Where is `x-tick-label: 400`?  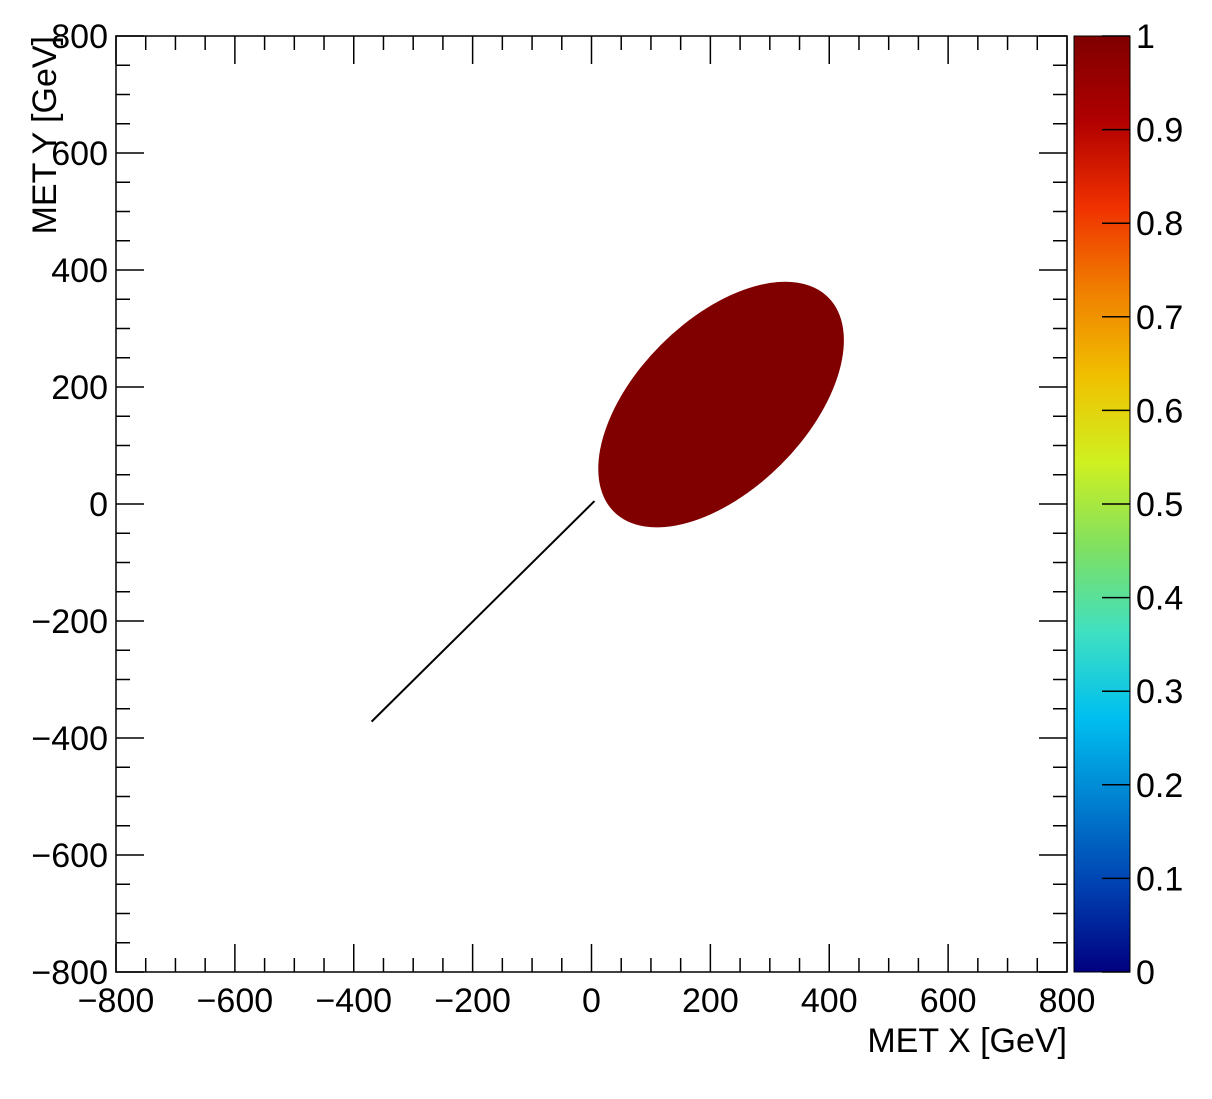
x-tick-label: 400 is located at coordinates (829, 1001).